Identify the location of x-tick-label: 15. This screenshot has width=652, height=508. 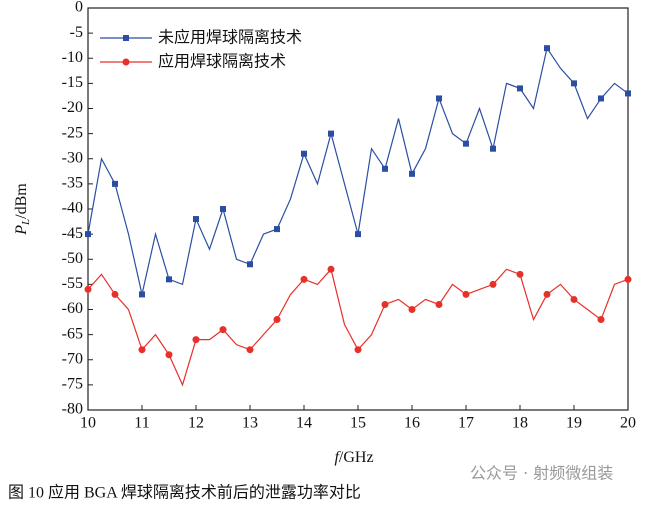
(358, 423).